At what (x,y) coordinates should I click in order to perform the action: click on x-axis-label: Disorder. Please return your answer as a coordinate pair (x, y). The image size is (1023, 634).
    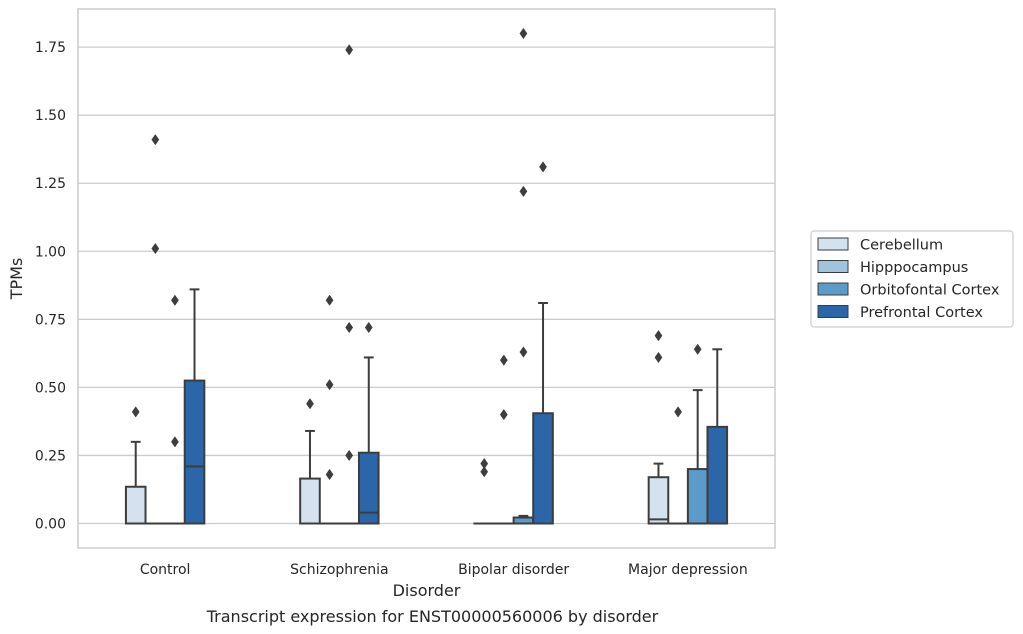
    Looking at the image, I should click on (427, 590).